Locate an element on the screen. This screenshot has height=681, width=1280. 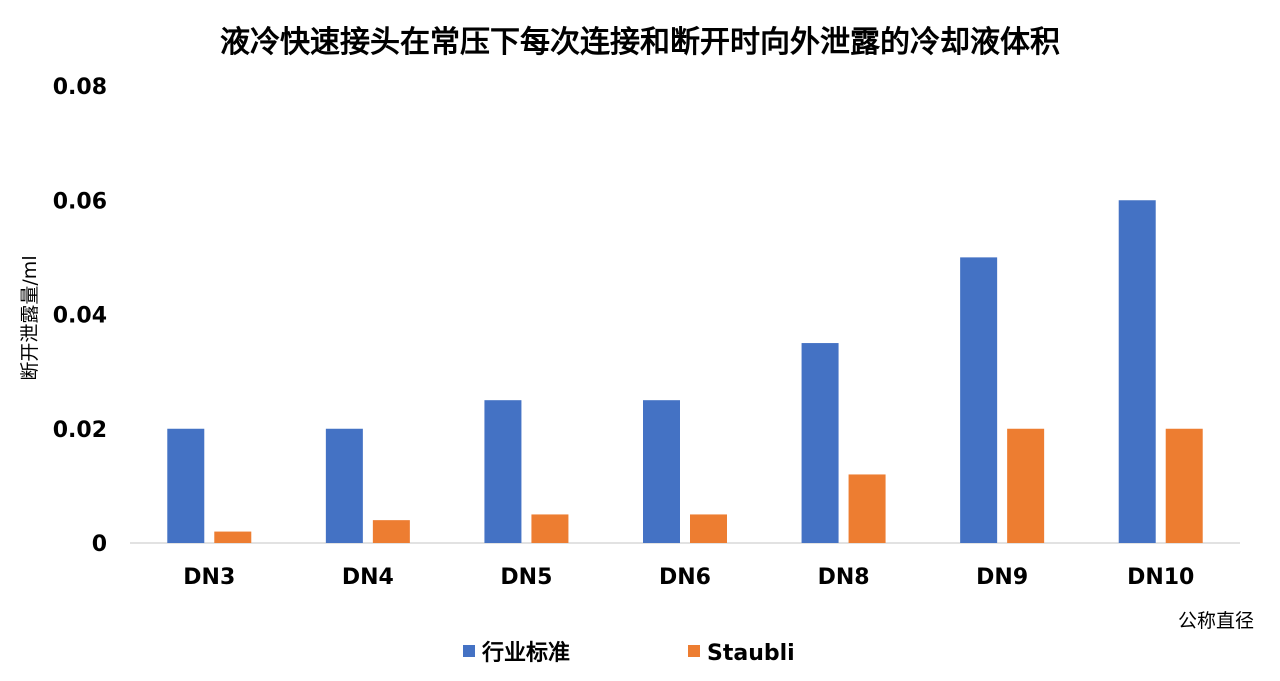
legend: 行业标准 Staubli is located at coordinates (629, 653).